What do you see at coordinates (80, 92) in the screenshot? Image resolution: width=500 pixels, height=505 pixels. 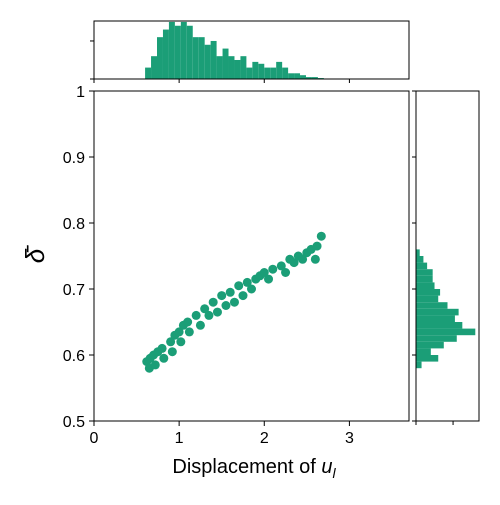 I see `y-tick-label: 1` at bounding box center [80, 92].